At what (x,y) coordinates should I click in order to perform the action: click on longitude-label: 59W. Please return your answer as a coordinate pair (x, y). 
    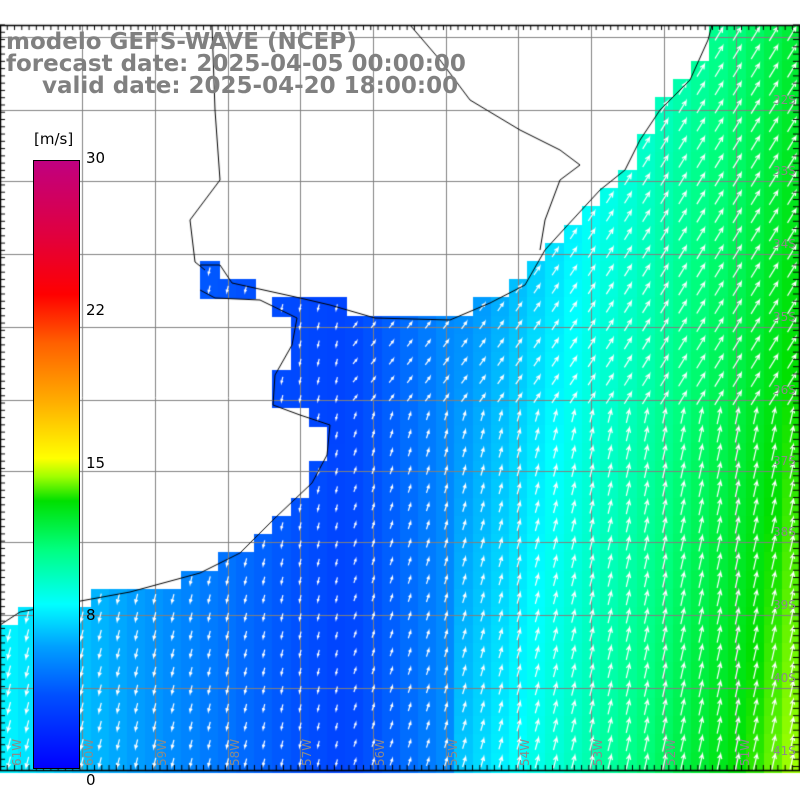
    Looking at the image, I should click on (162, 752).